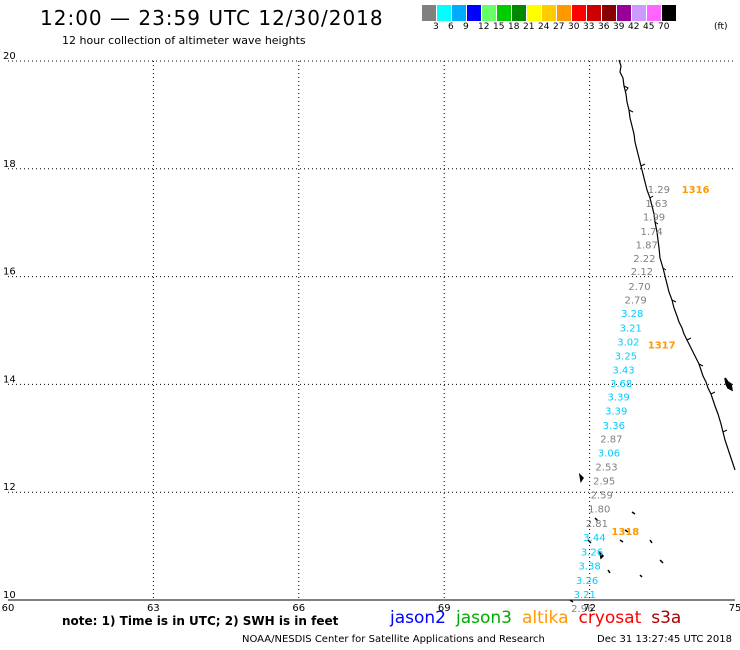 The image size is (740, 650). Describe the element at coordinates (451, 27) in the screenshot. I see `scale-label: 6` at that location.